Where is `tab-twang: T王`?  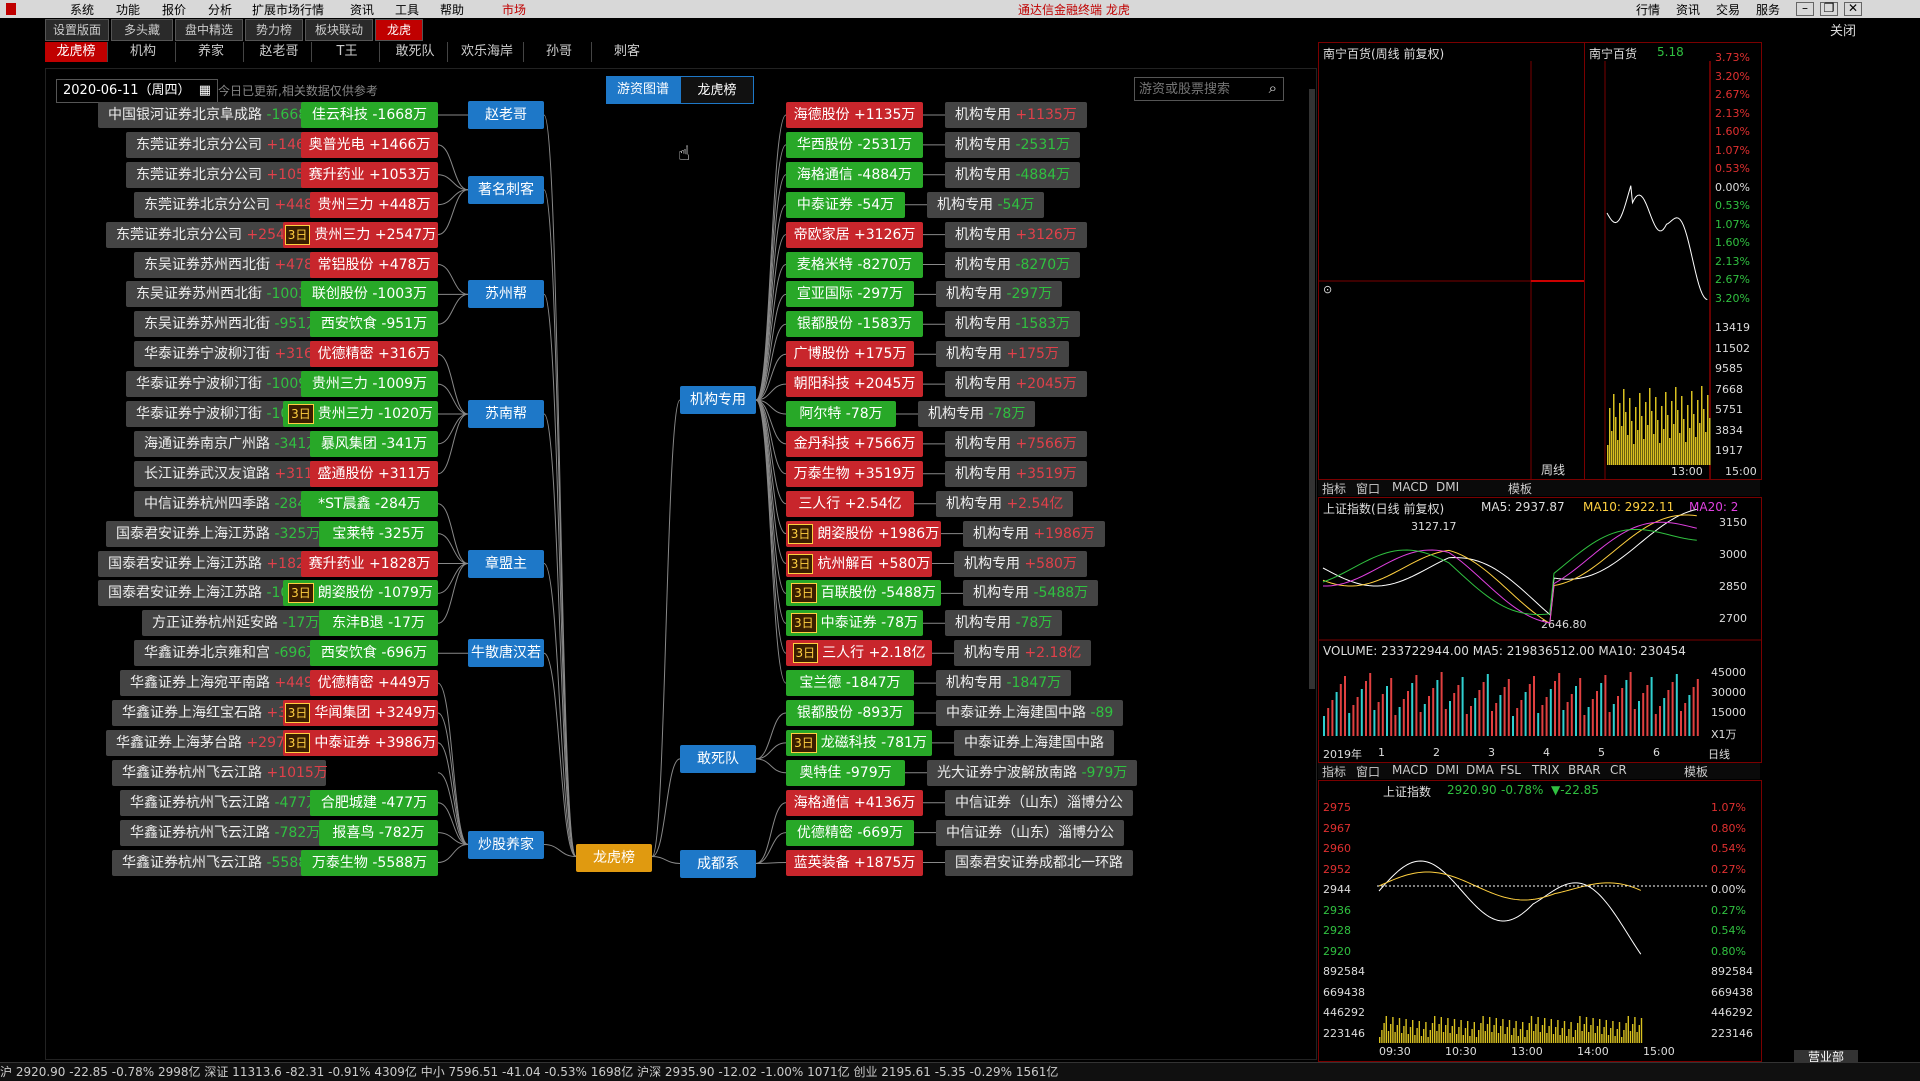
tab-twang: T王 is located at coordinates (347, 52).